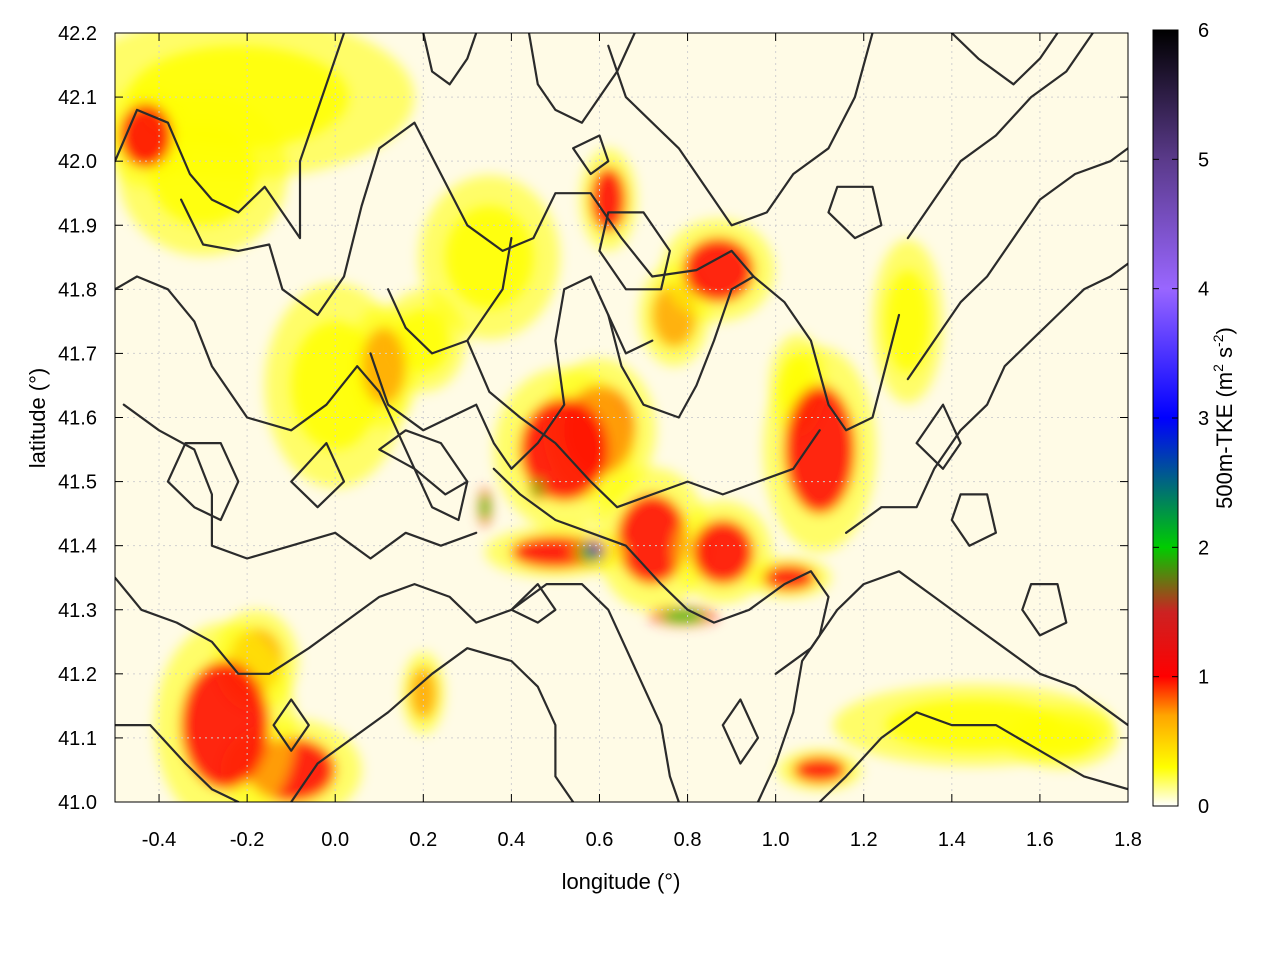 Image resolution: width=1280 pixels, height=960 pixels. Describe the element at coordinates (1203, 807) in the screenshot. I see `colorbar-tick-label: 0` at that location.